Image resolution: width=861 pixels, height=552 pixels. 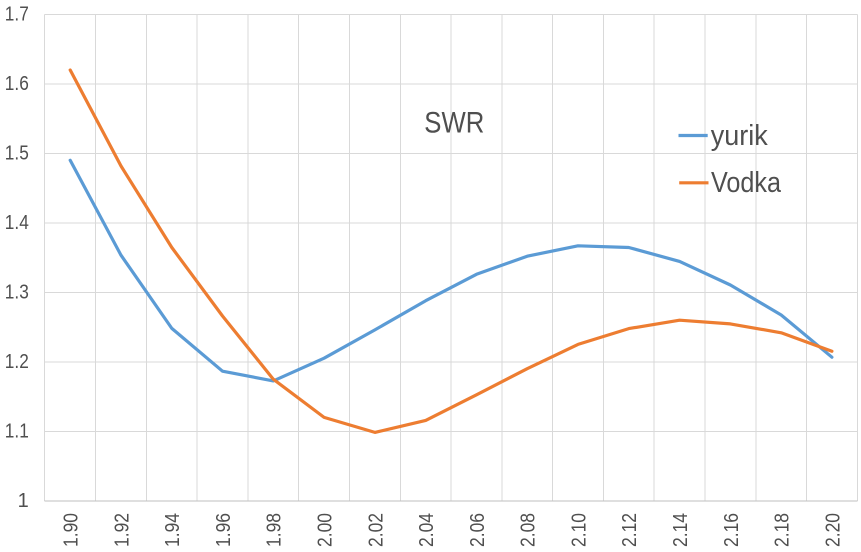 What do you see at coordinates (529, 530) in the screenshot?
I see `svg-text: 2.08` at bounding box center [529, 530].